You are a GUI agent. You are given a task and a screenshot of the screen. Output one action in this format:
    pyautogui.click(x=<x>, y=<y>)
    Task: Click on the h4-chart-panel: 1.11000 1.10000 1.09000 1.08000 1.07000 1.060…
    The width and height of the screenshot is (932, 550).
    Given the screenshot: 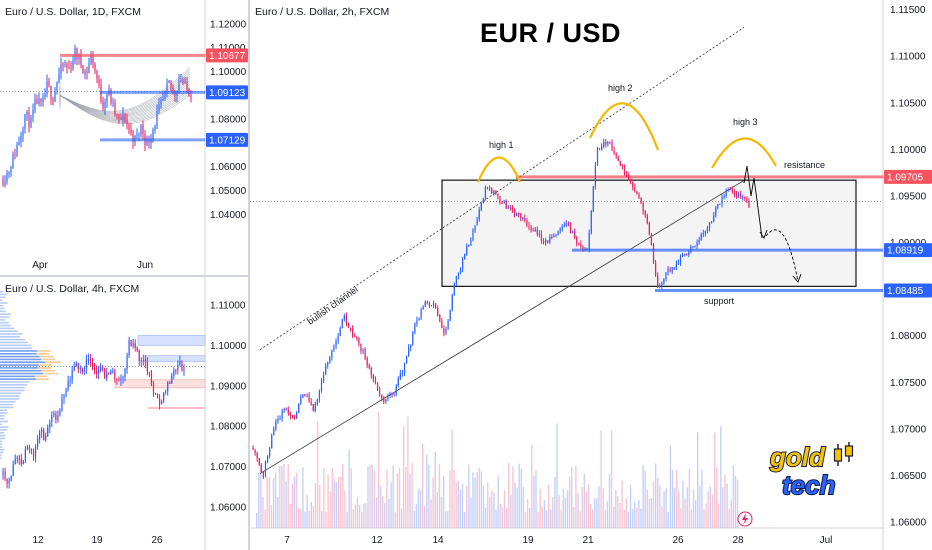 What is the action you would take?
    pyautogui.click(x=124, y=413)
    